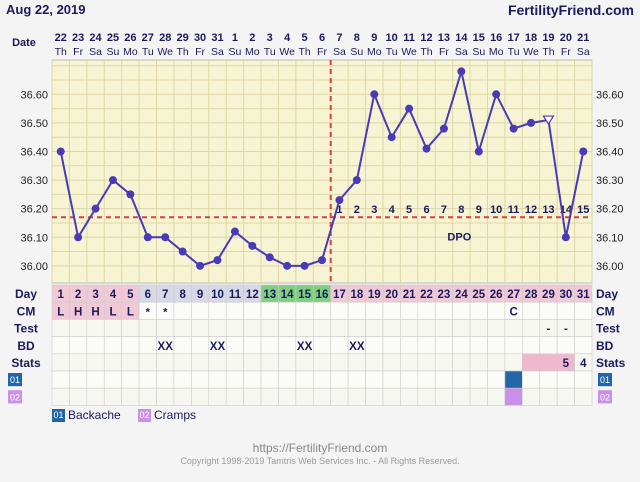 The height and width of the screenshot is (482, 640). I want to click on header-bar: Aug 22, 2019 FertilityFriend.com, so click(320, 9).